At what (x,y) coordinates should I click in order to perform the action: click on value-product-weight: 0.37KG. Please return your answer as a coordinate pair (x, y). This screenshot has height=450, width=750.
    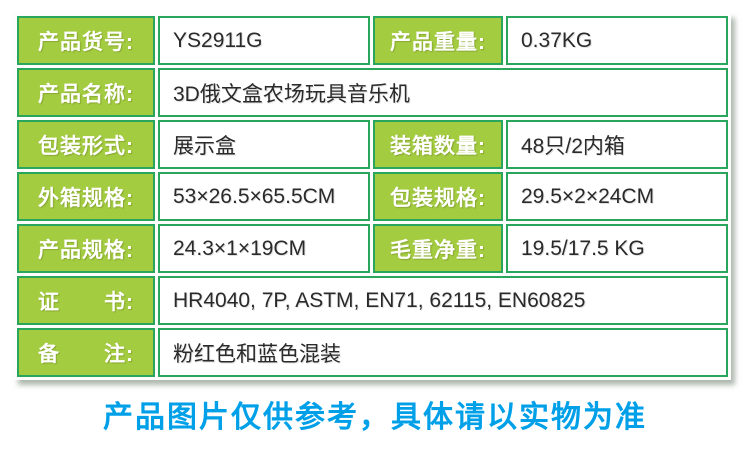
    Looking at the image, I should click on (617, 40).